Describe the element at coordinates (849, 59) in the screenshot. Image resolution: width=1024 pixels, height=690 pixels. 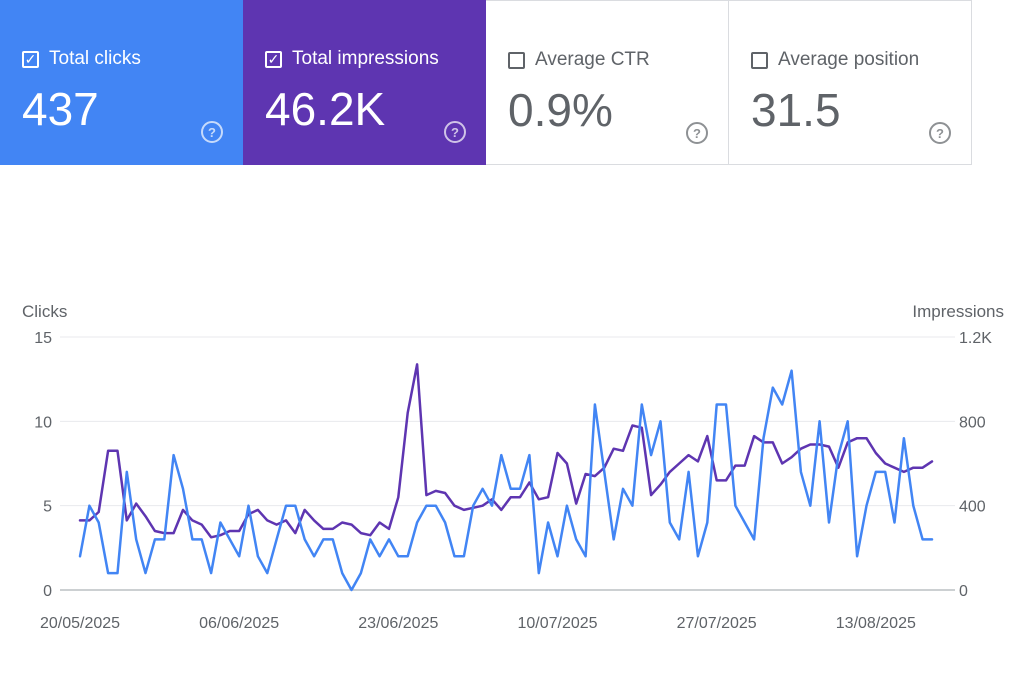
I see `card-label: Average position` at that location.